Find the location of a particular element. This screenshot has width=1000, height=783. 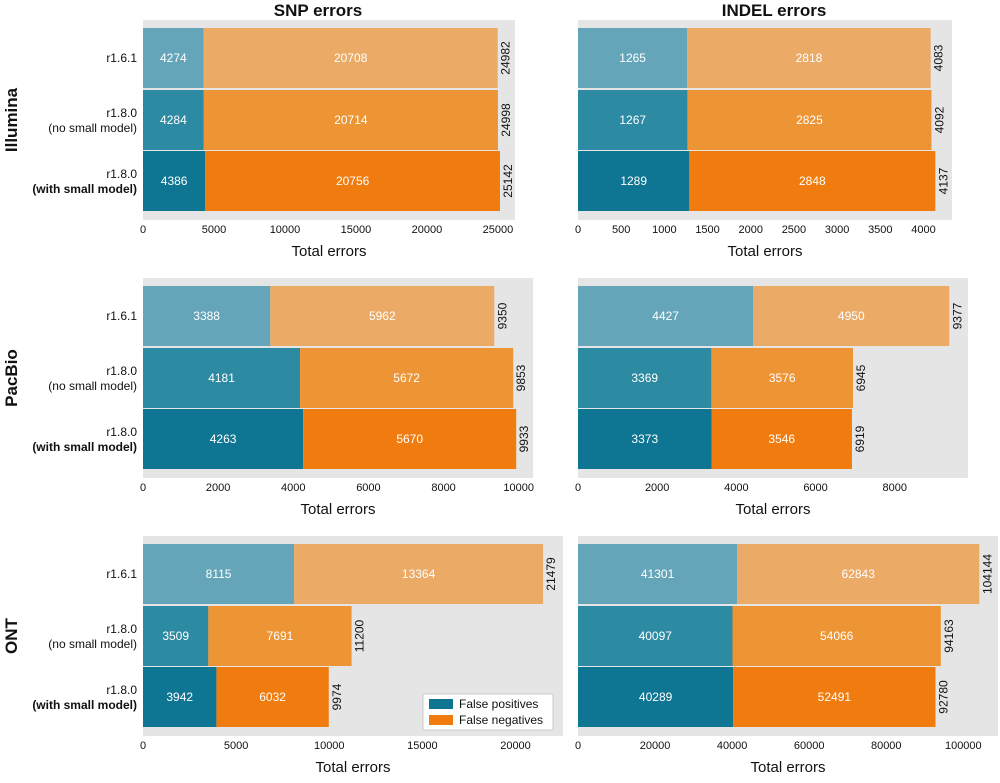

value-label-fp: 4274 is located at coordinates (173, 58).